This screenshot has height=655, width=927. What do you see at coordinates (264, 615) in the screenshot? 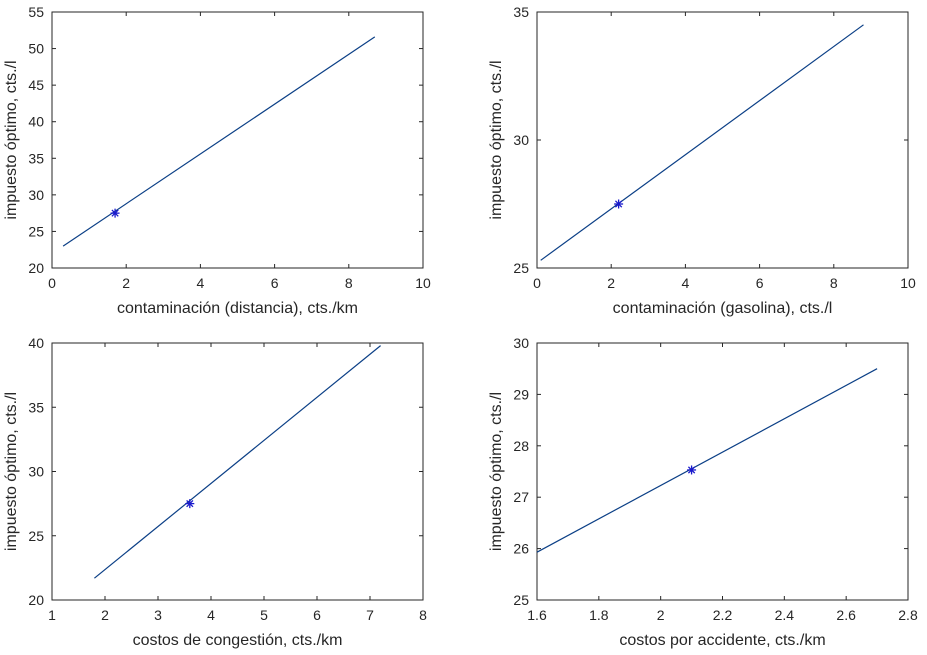
I see `x-tick-label: 5` at bounding box center [264, 615].